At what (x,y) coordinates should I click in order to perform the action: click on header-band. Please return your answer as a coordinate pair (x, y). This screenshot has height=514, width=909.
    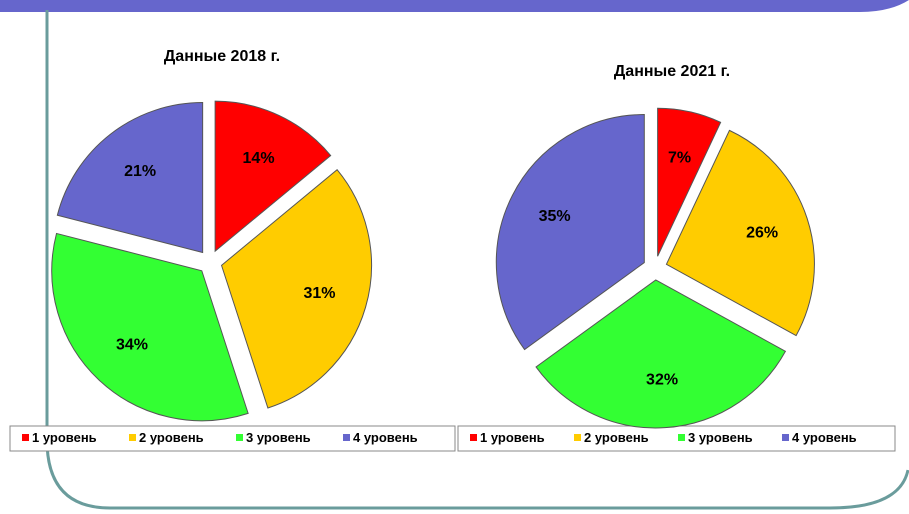
    Looking at the image, I should click on (454, 6).